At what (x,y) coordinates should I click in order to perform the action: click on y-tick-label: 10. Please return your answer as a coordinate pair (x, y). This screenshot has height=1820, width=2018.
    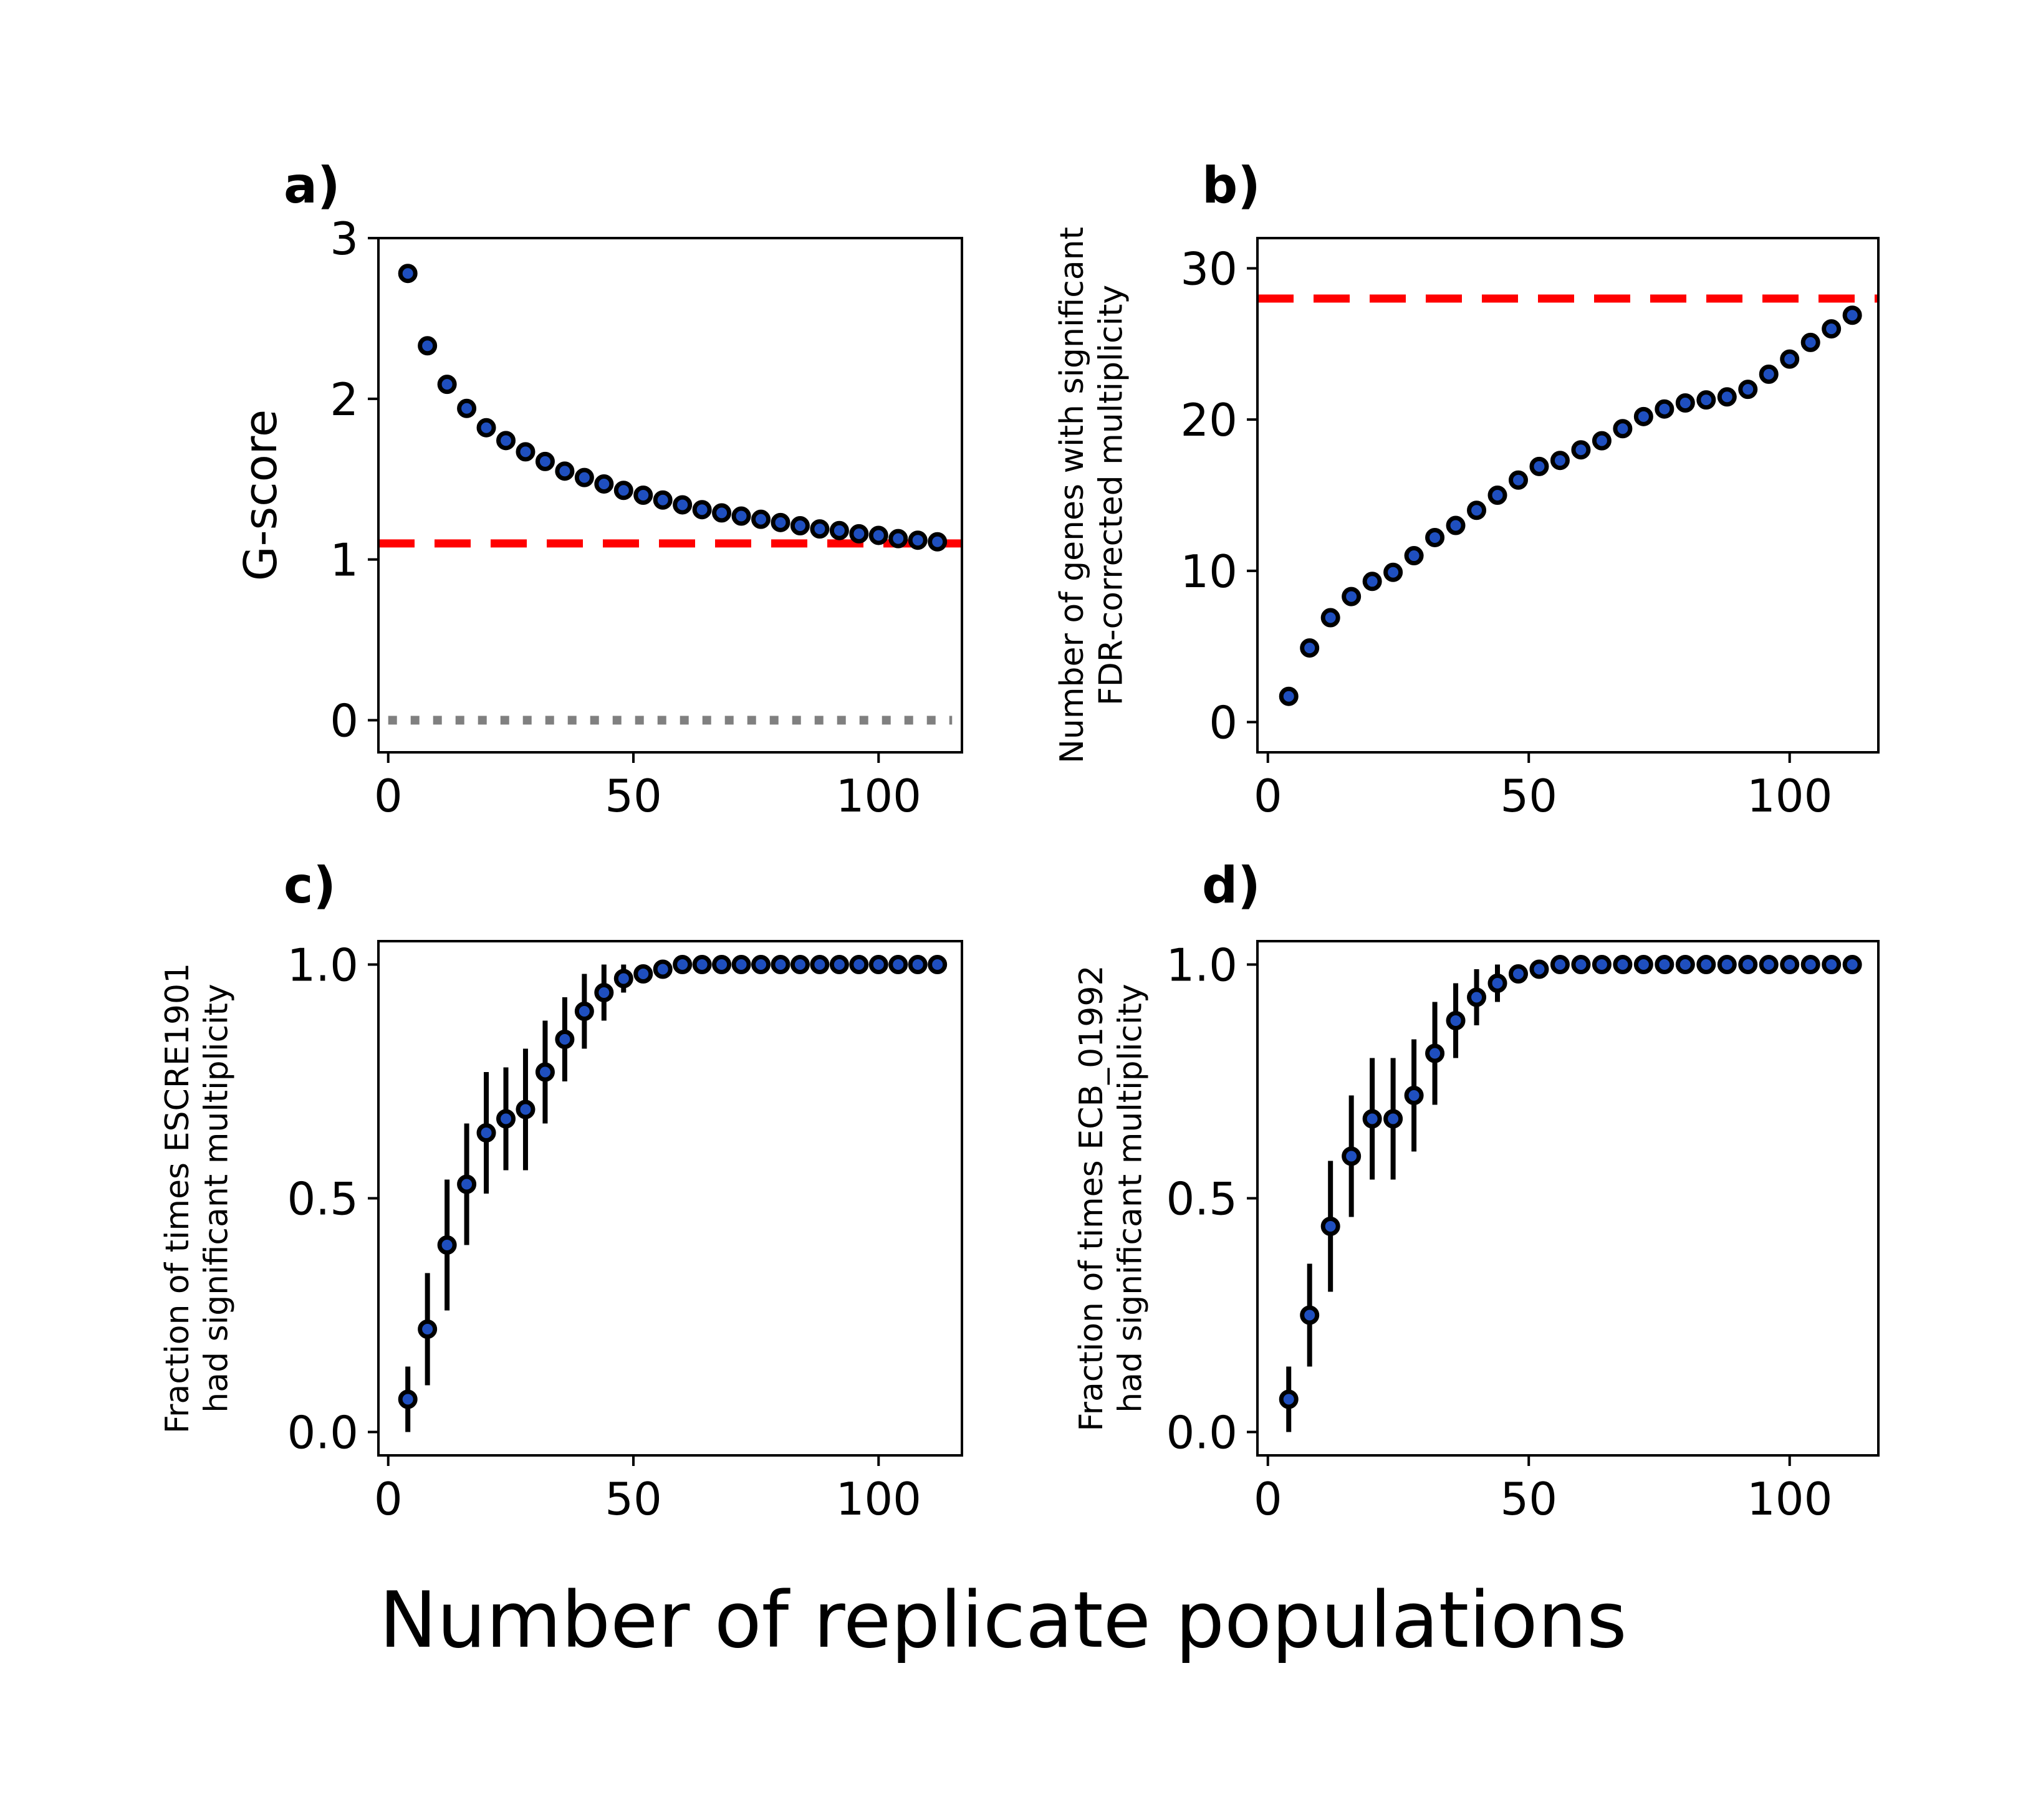
    Looking at the image, I should click on (1209, 572).